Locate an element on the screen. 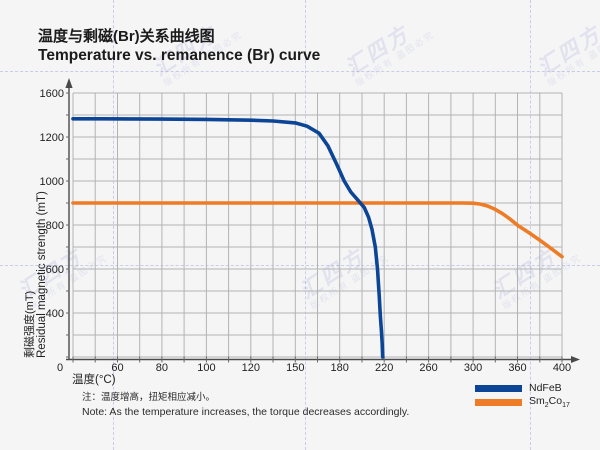 The width and height of the screenshot is (600, 450). x-tick-label: 60 is located at coordinates (117, 368).